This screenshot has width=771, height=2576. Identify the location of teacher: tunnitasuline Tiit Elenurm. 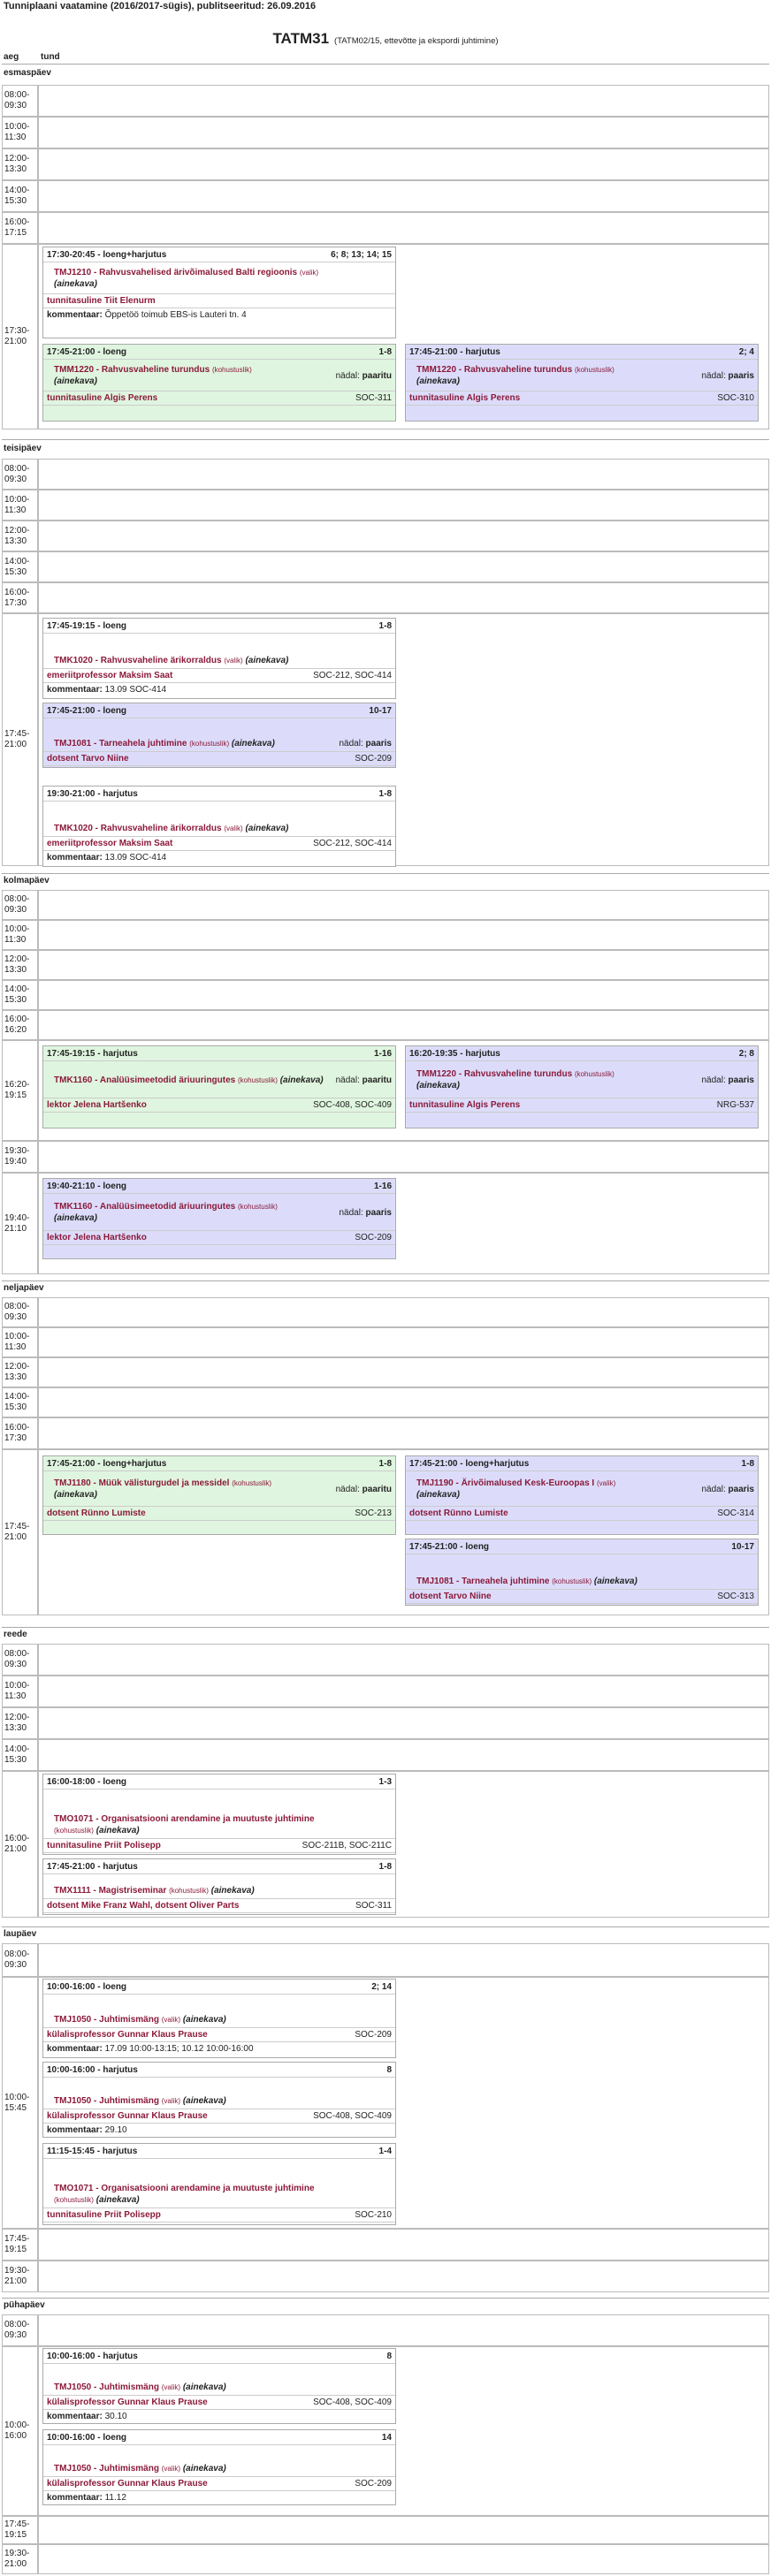
(101, 301).